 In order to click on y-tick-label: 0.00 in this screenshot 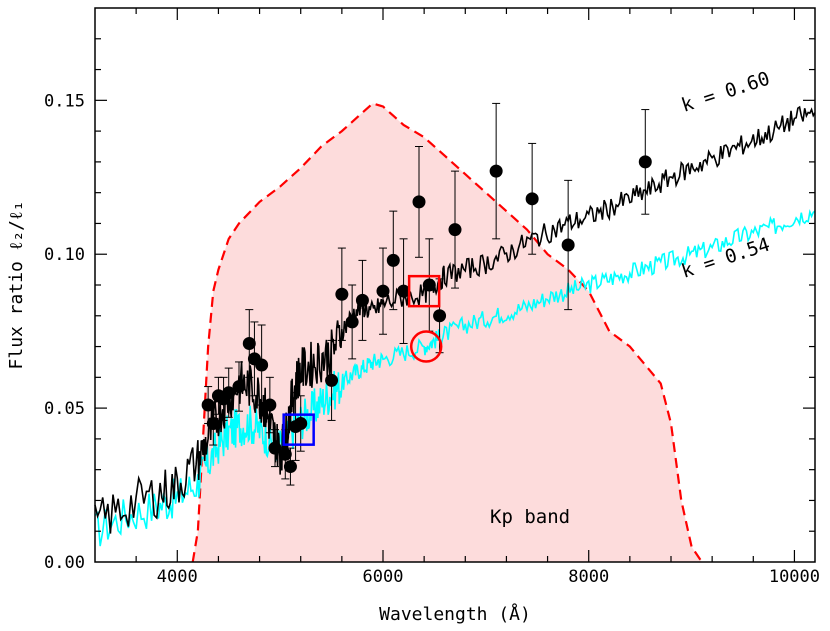, I will do `click(64, 563)`.